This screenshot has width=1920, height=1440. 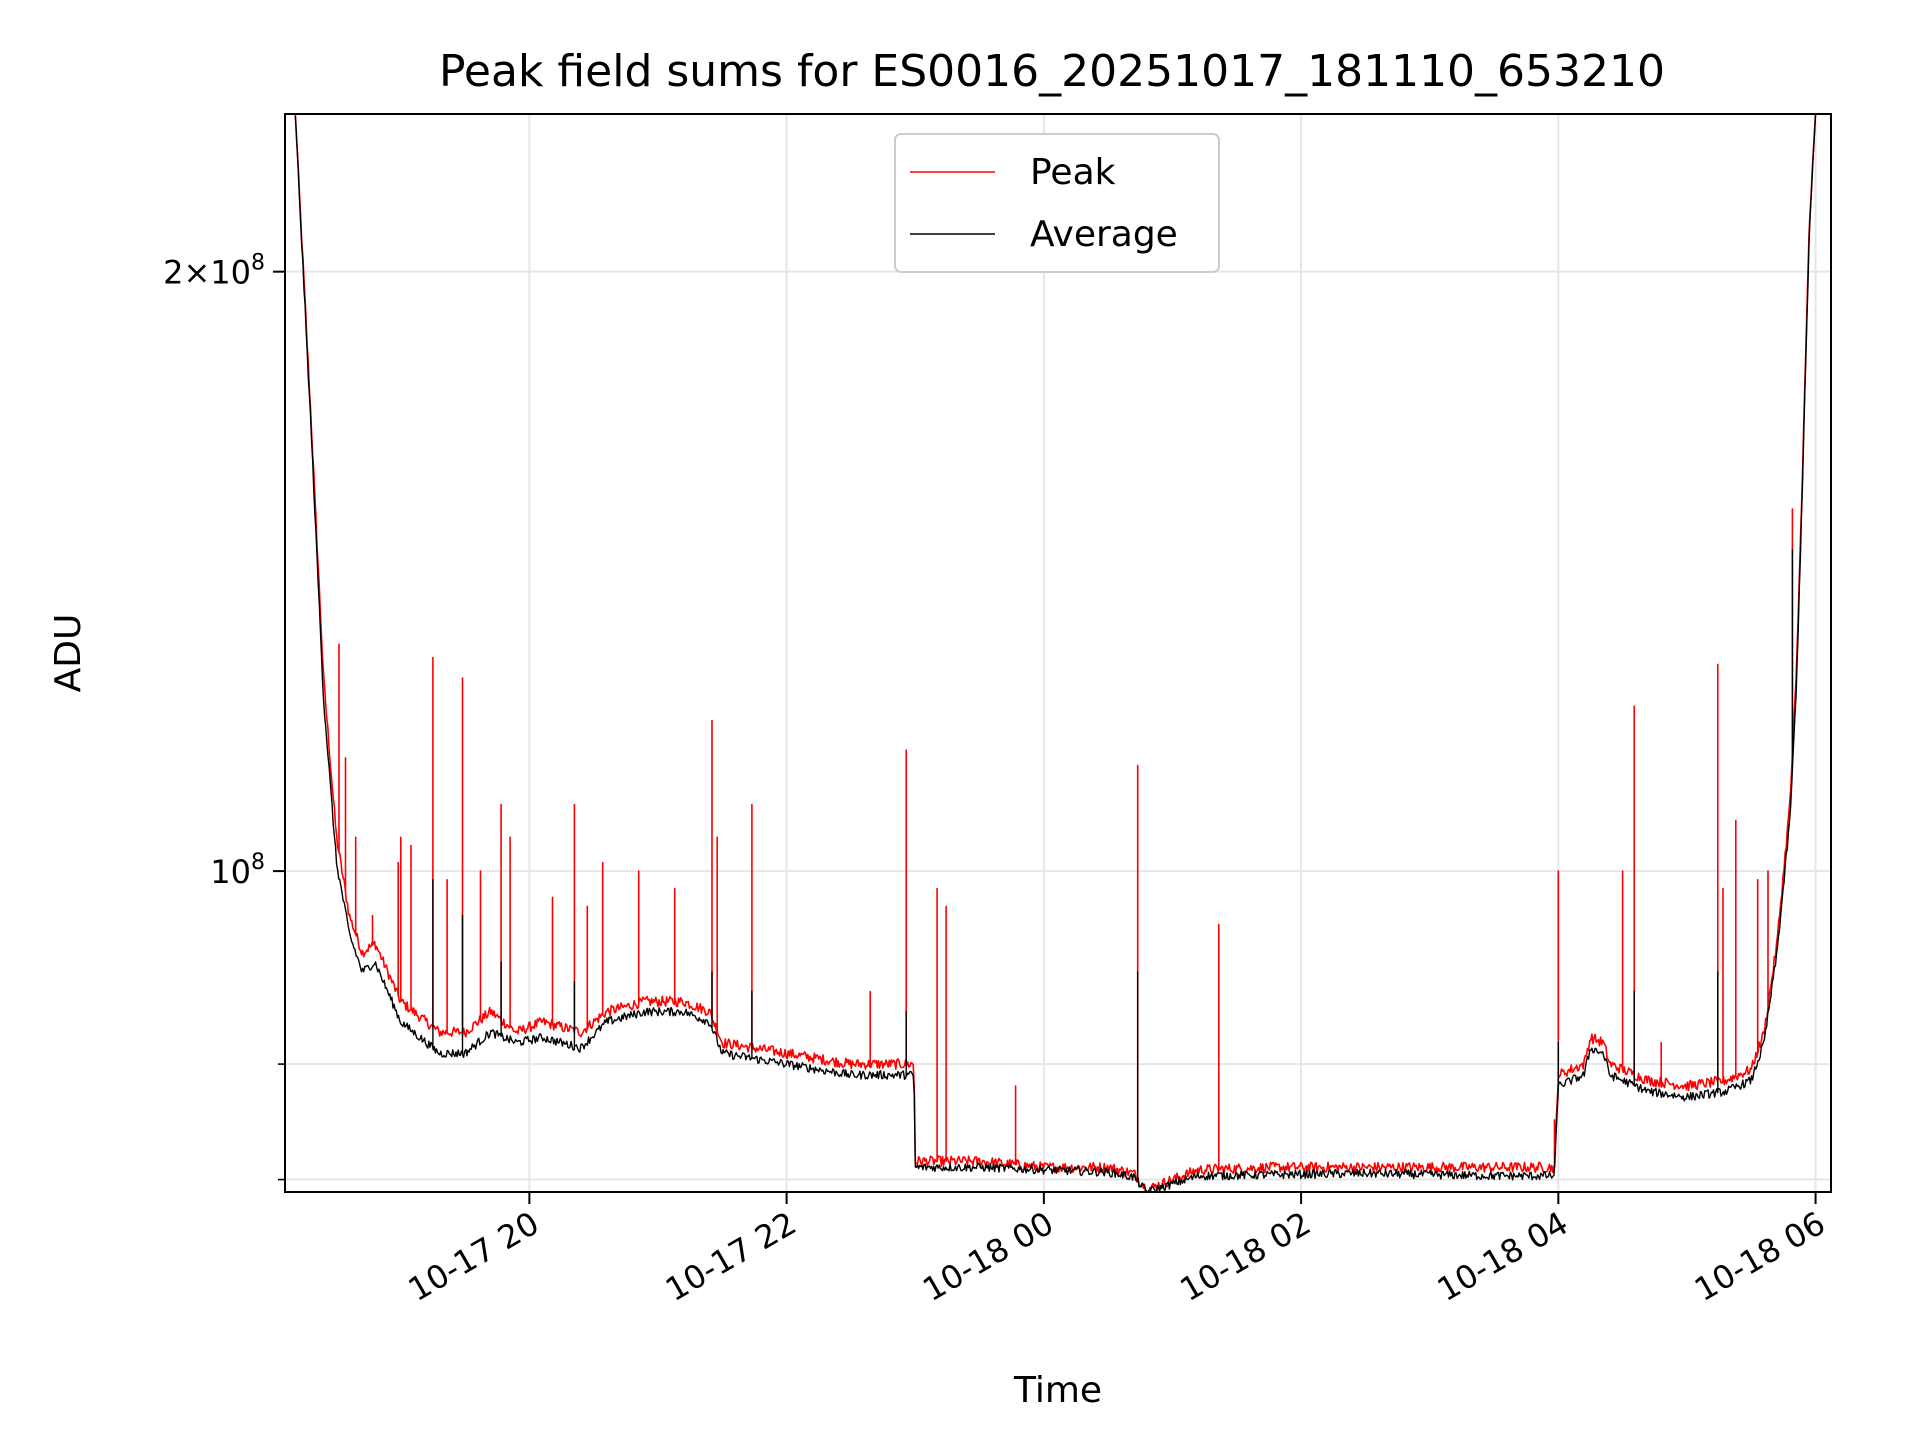 What do you see at coordinates (1073, 172) in the screenshot?
I see `legend-peak-label: Peak` at bounding box center [1073, 172].